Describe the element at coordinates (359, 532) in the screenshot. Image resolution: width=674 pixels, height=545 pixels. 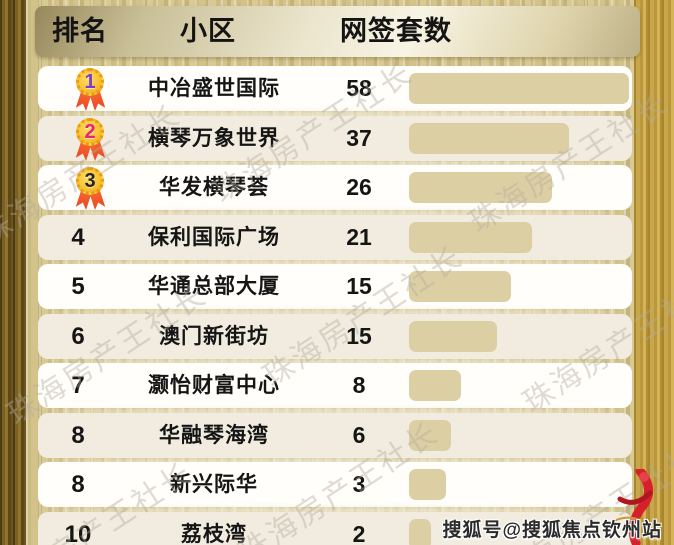
I see `deal-count-cell: 2` at that location.